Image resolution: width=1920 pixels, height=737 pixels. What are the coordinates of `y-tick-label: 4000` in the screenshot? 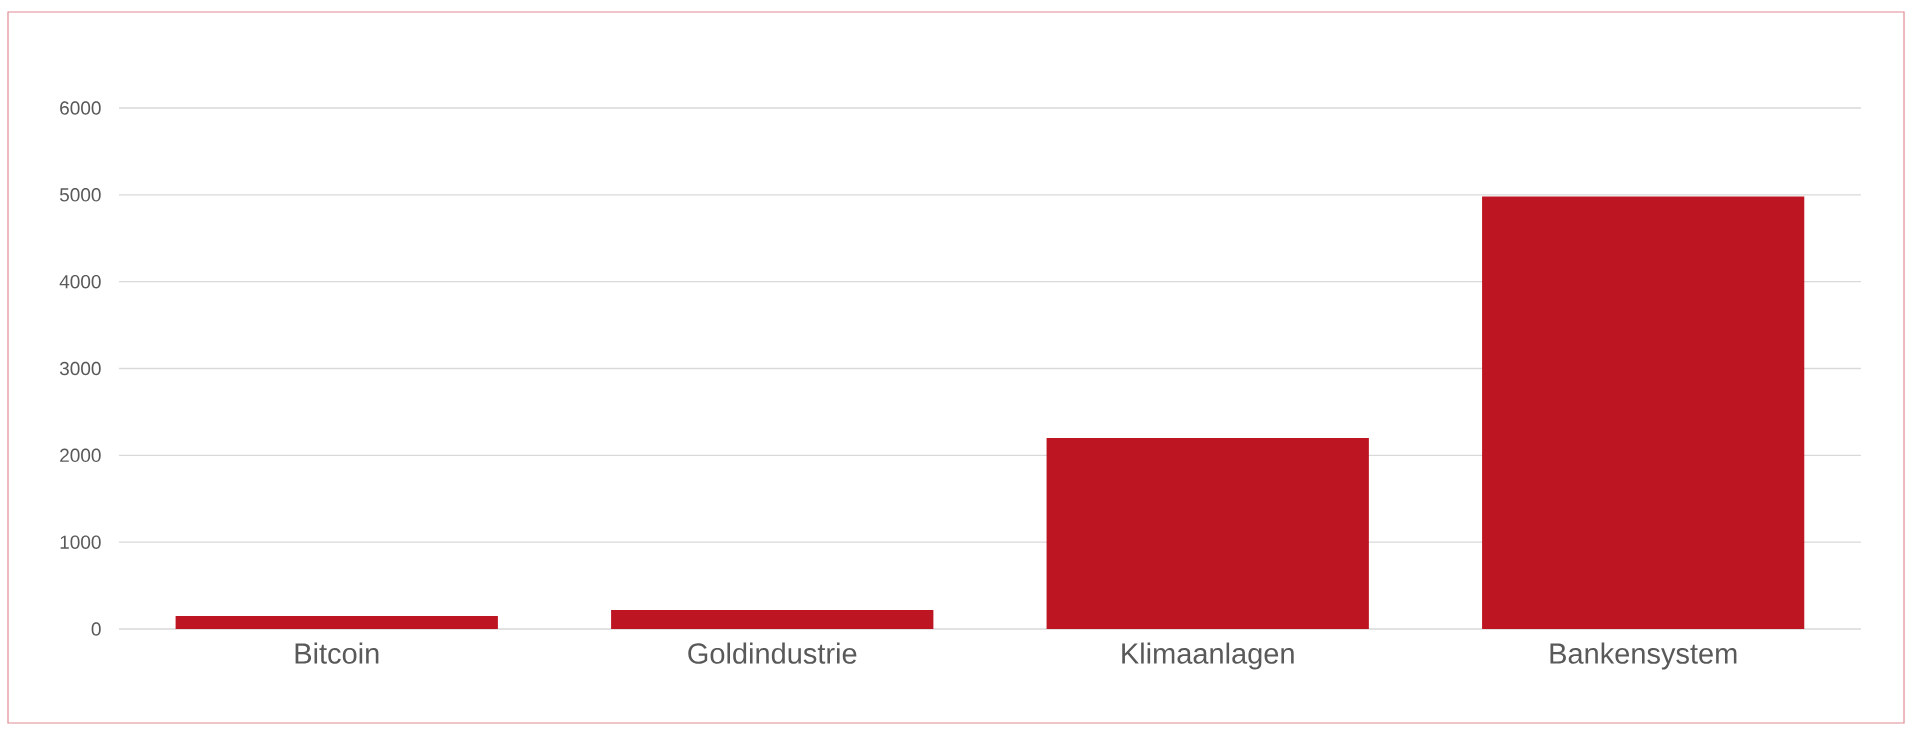 It's located at (80, 281).